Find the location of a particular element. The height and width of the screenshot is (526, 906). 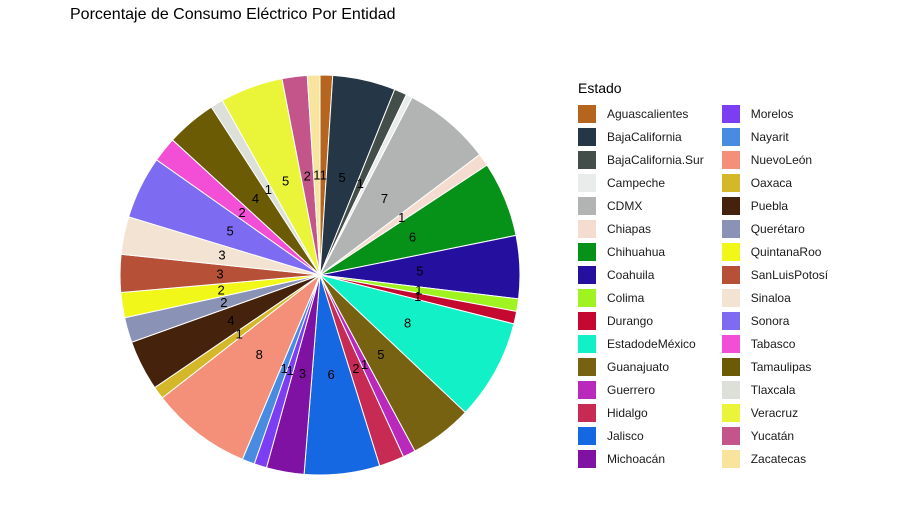

slice-label-NuevoLeón: 8 is located at coordinates (259, 354).